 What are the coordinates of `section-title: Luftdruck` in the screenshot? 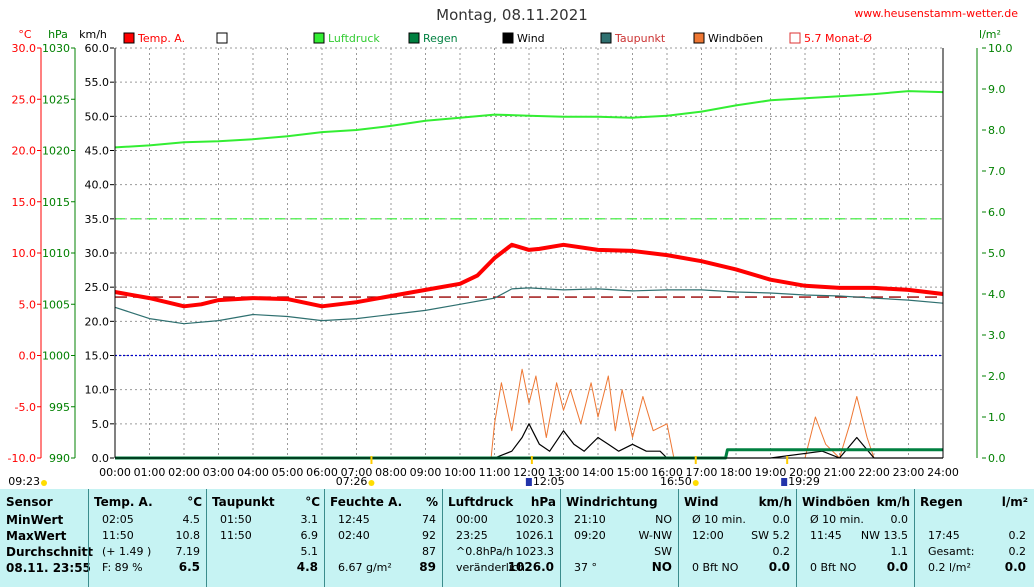 It's located at (481, 502).